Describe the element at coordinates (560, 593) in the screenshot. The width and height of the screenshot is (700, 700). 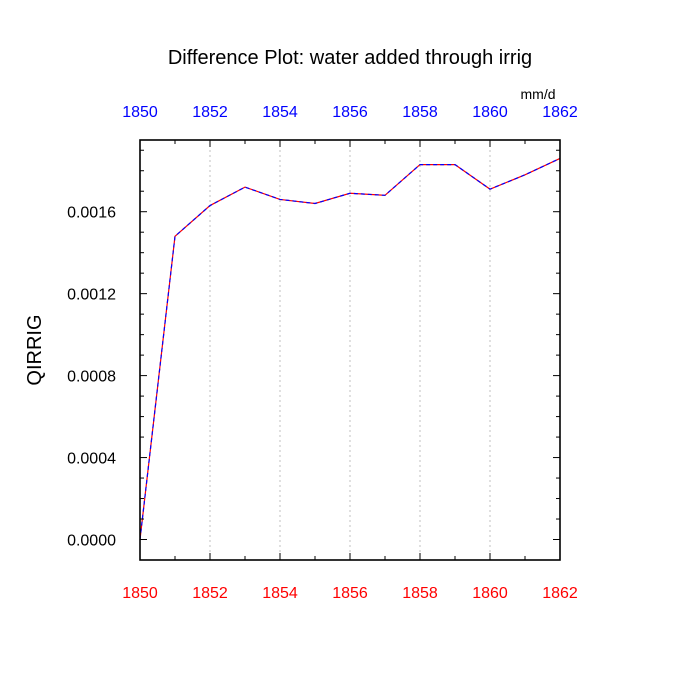
I see `x-tick-label-bottom: 1862` at that location.